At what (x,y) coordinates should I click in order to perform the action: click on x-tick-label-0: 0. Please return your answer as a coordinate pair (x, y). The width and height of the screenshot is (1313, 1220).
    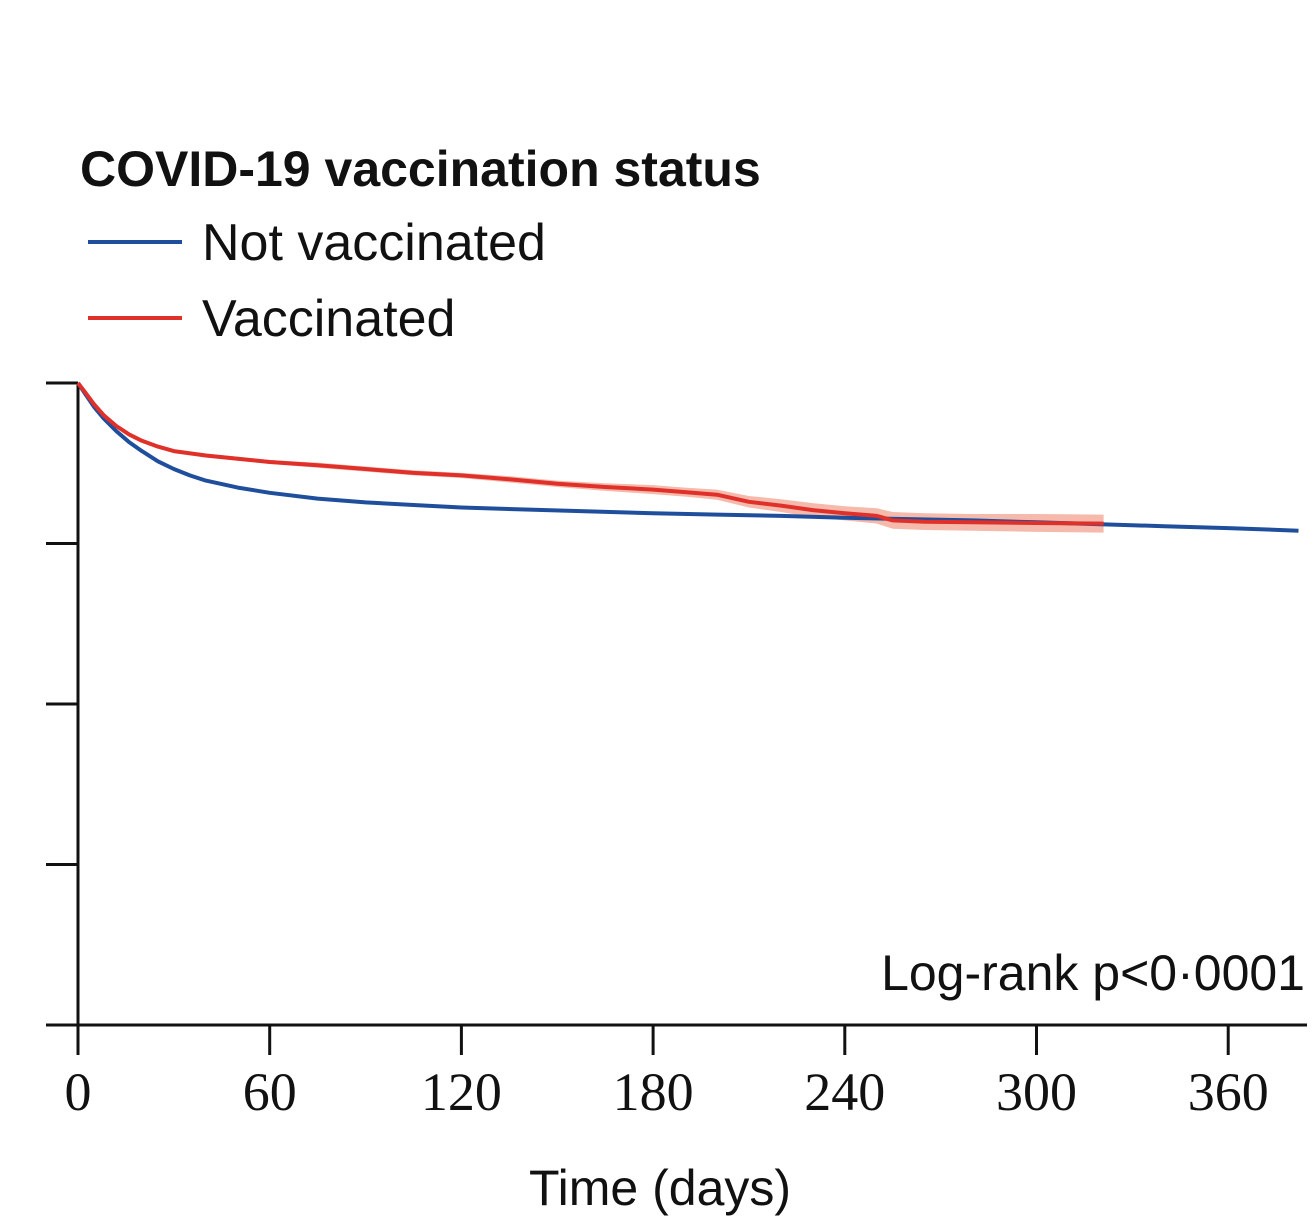
    Looking at the image, I should click on (78, 1092).